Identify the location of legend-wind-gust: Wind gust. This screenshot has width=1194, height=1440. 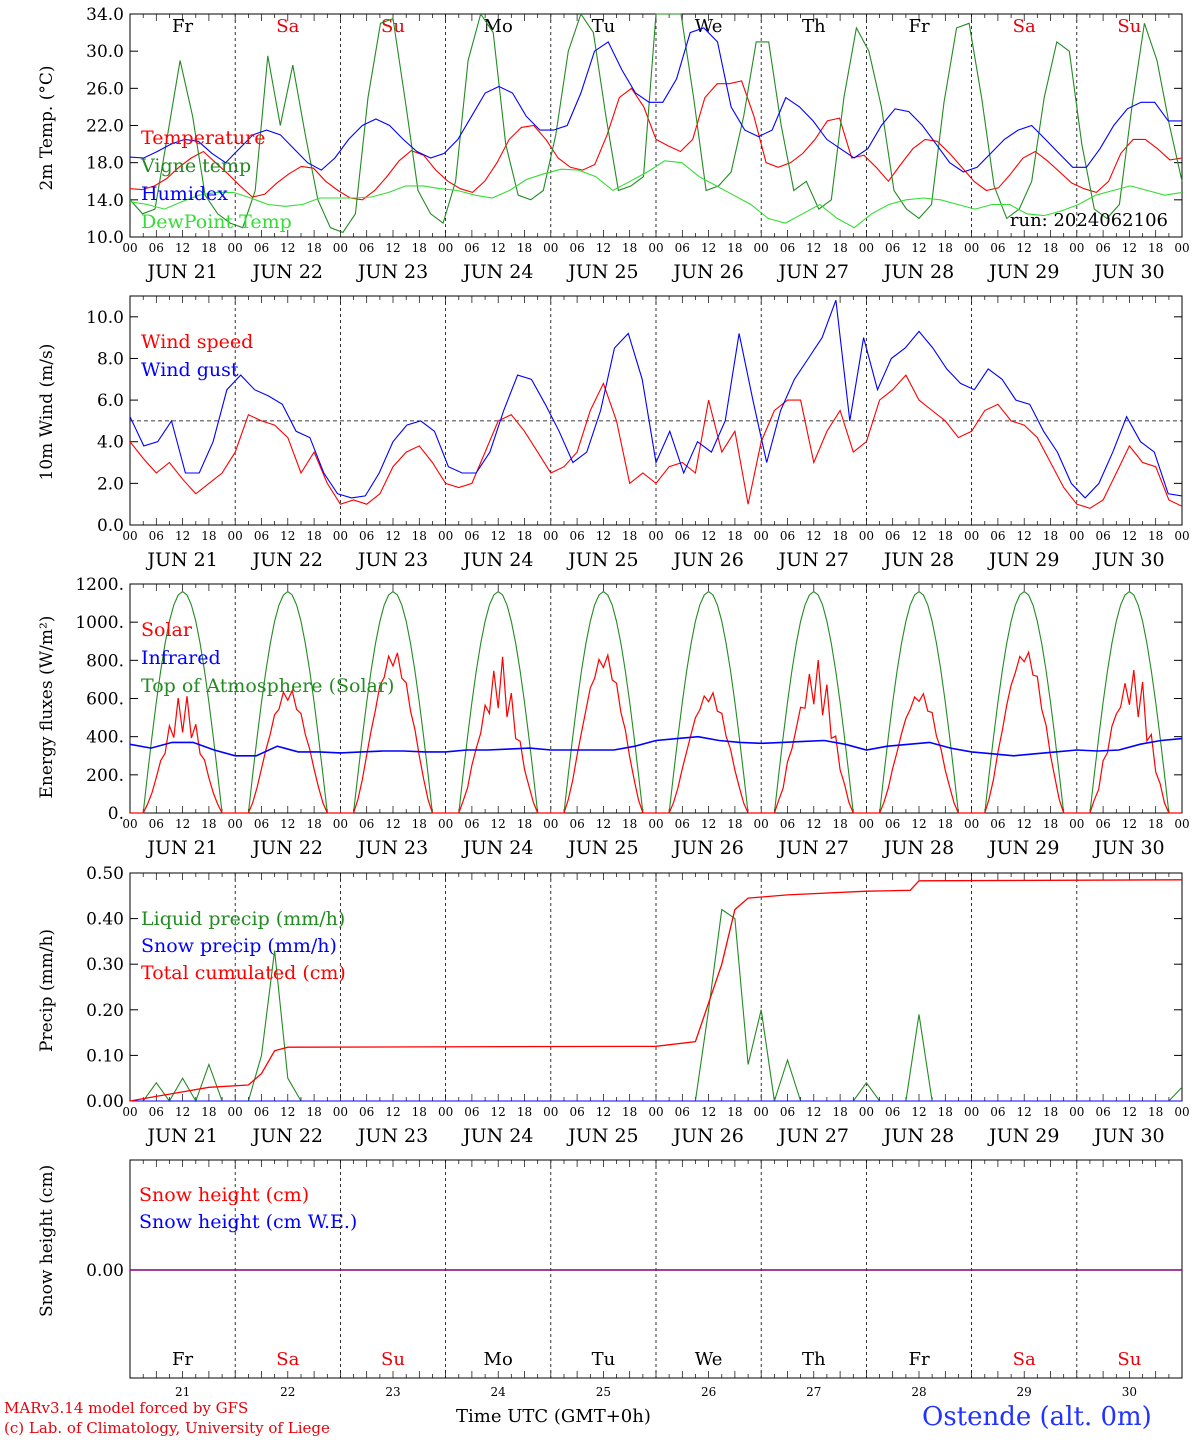
(190, 370).